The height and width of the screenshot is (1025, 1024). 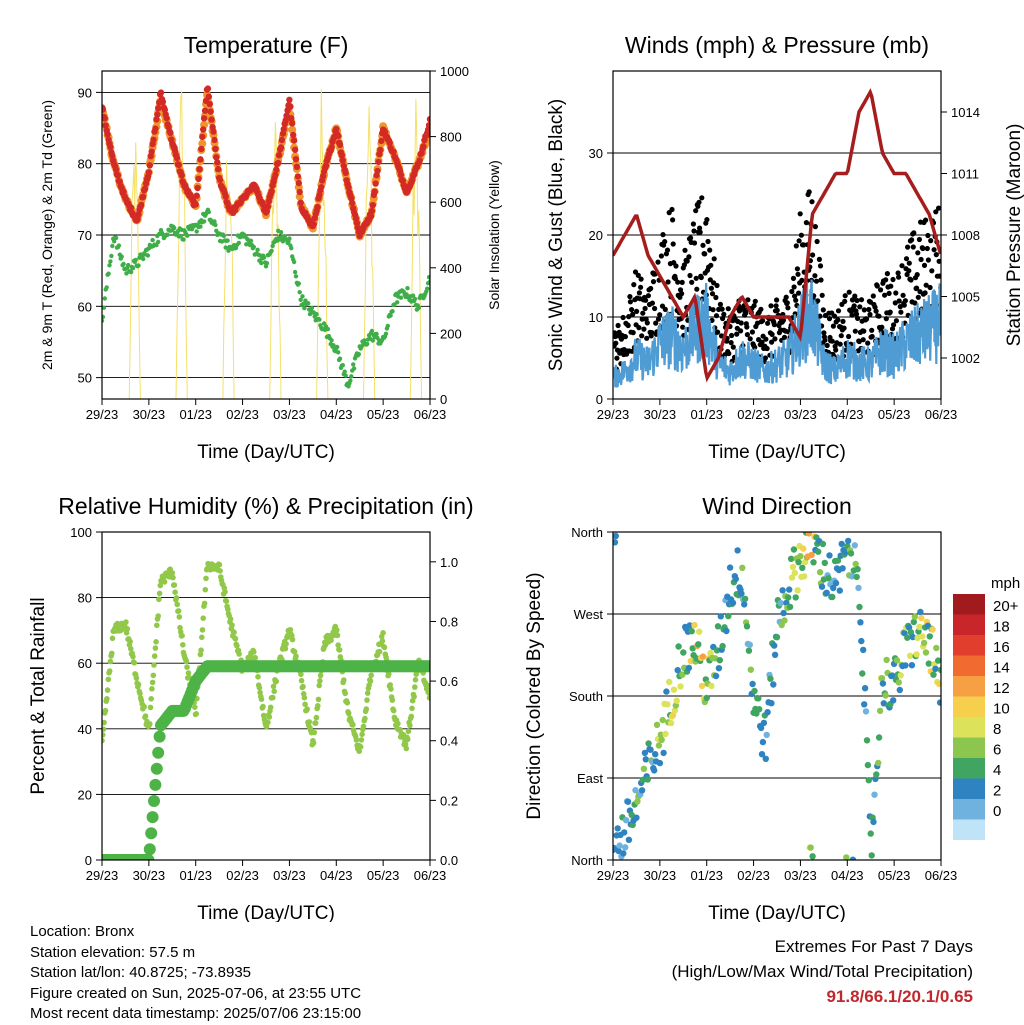 I want to click on y2-tick-label: 0.8, so click(x=449, y=621).